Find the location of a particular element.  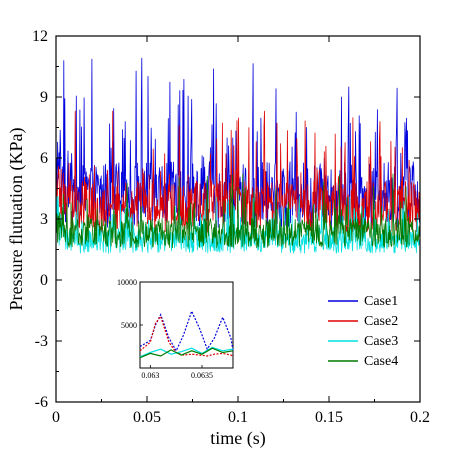

inset-series-case1 is located at coordinates (186, 331).